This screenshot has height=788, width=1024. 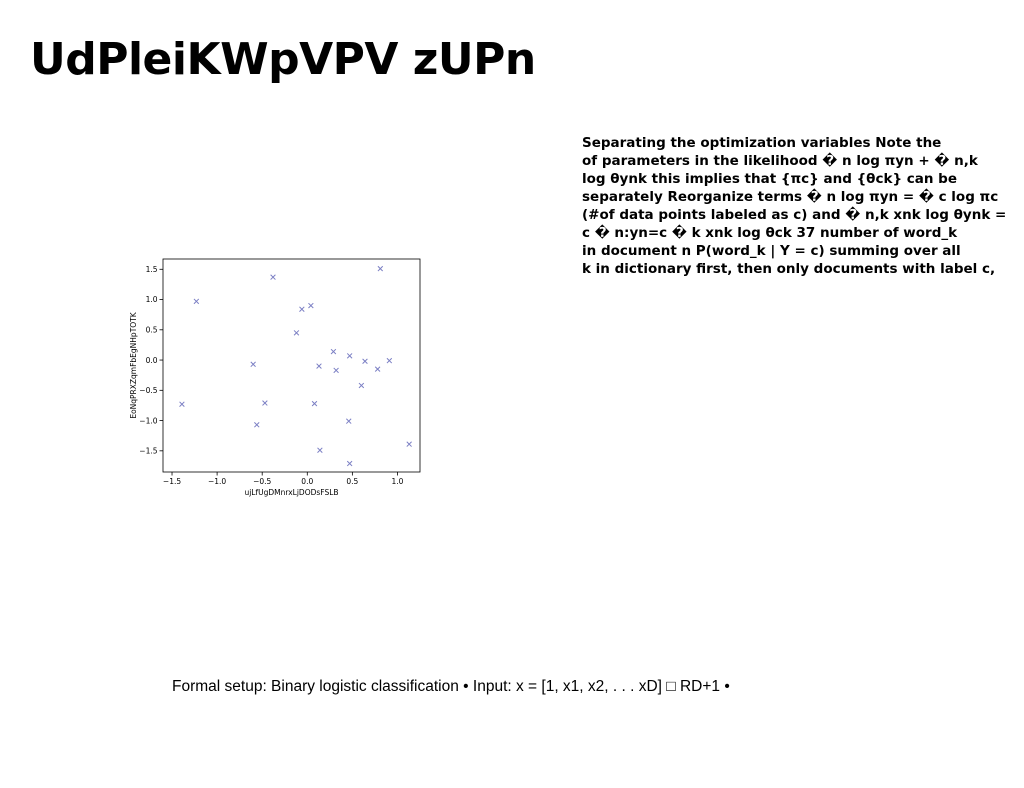 I want to click on slide-title: UdPleiKWpVPV zUPn, so click(x=283, y=59).